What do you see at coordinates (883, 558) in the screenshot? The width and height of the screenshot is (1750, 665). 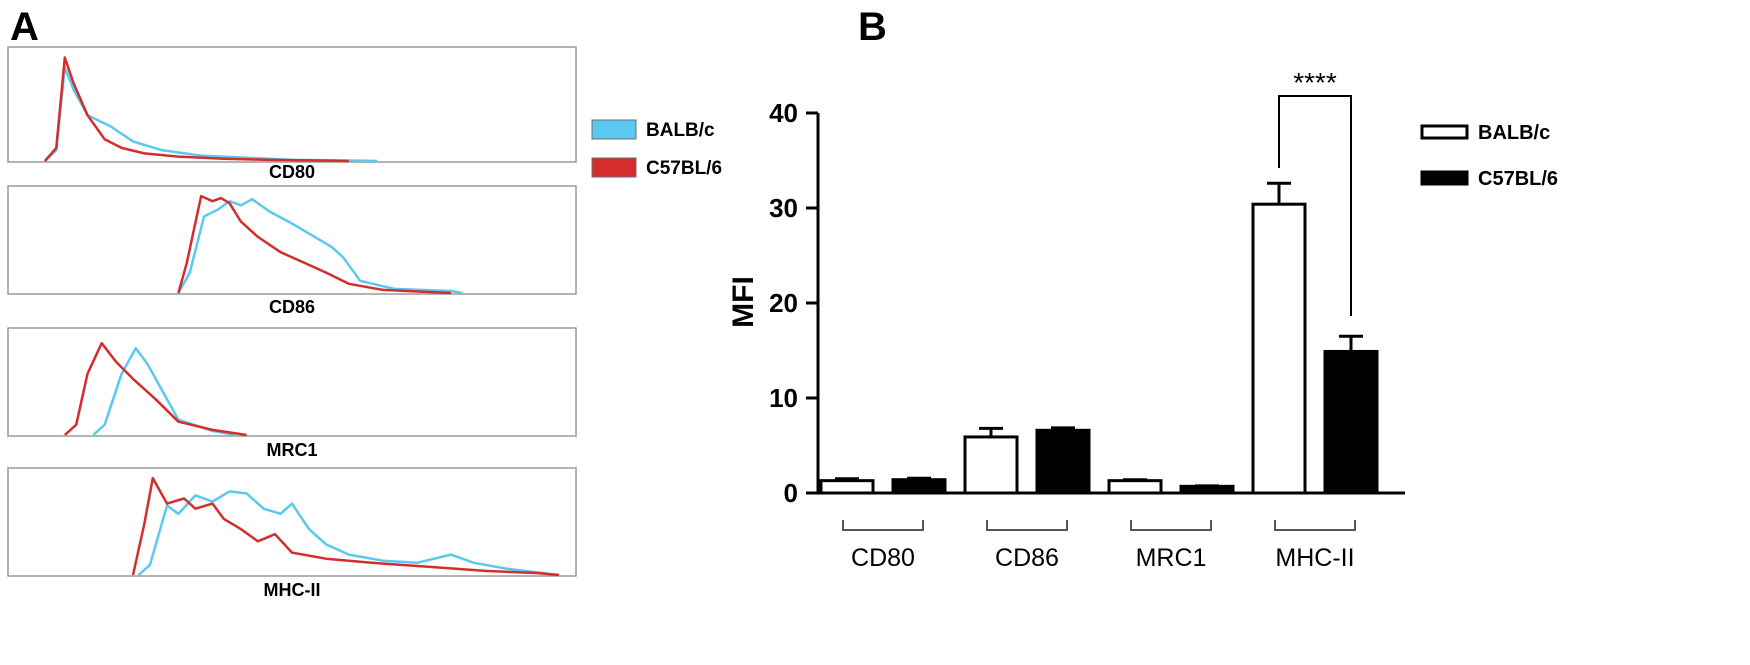 I see `x-tick-label: CD80` at bounding box center [883, 558].